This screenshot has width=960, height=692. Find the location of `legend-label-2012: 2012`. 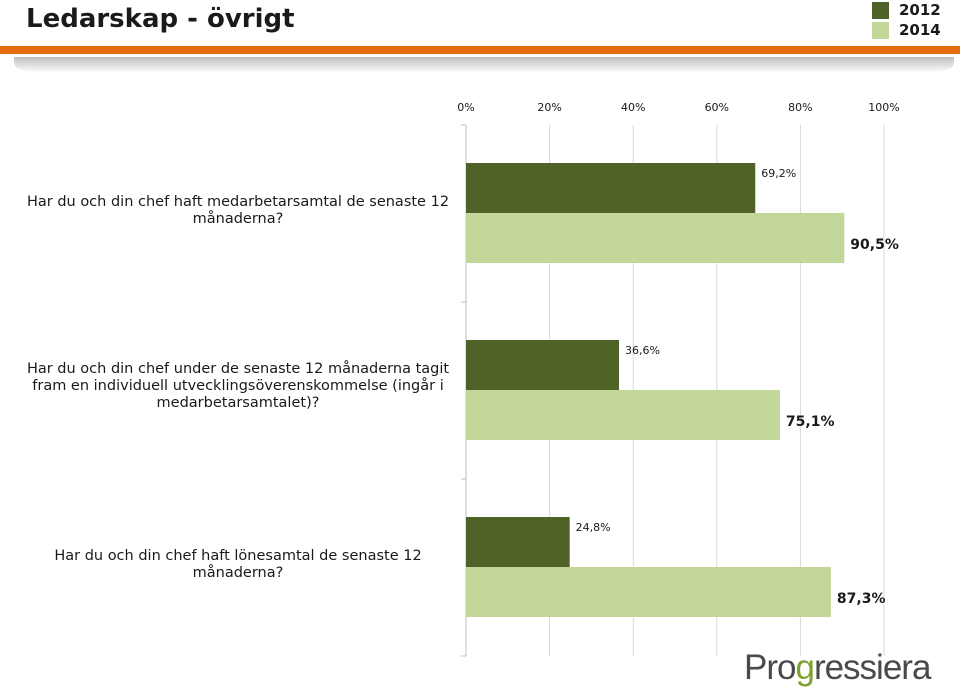

legend-label-2012: 2012 is located at coordinates (920, 10).